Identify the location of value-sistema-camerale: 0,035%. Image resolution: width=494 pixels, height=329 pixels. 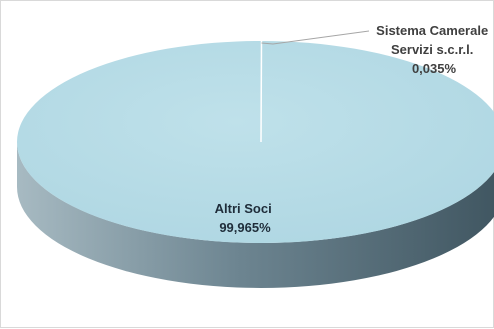
(434, 68).